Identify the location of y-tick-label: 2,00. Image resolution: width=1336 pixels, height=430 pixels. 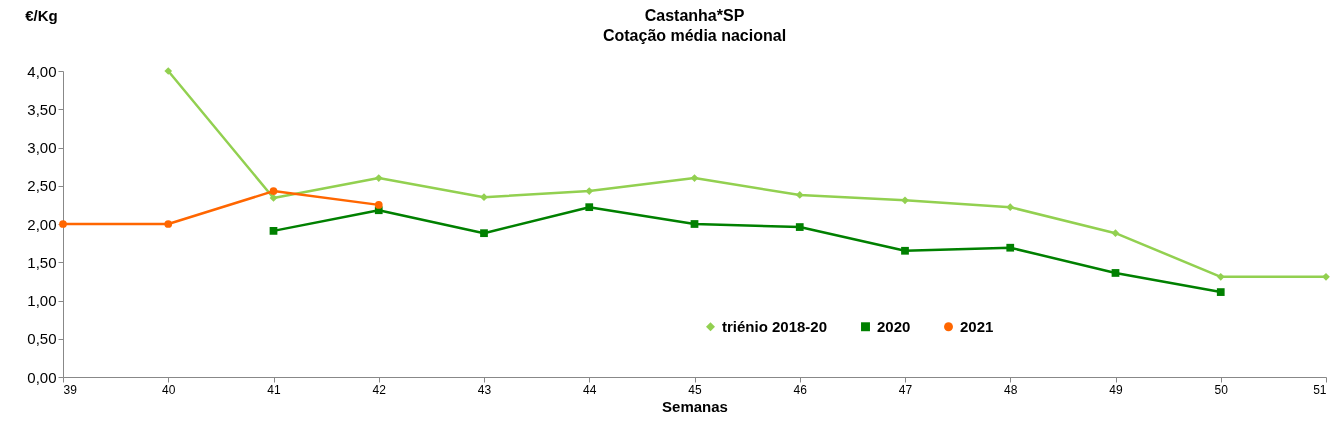
(42, 224).